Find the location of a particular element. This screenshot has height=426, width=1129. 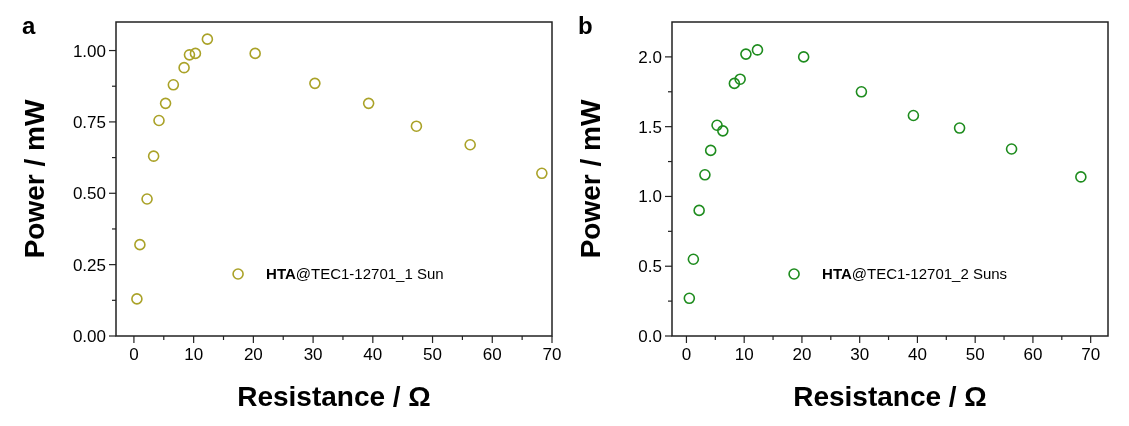

y-tick-label: 1.00 is located at coordinates (89, 51).